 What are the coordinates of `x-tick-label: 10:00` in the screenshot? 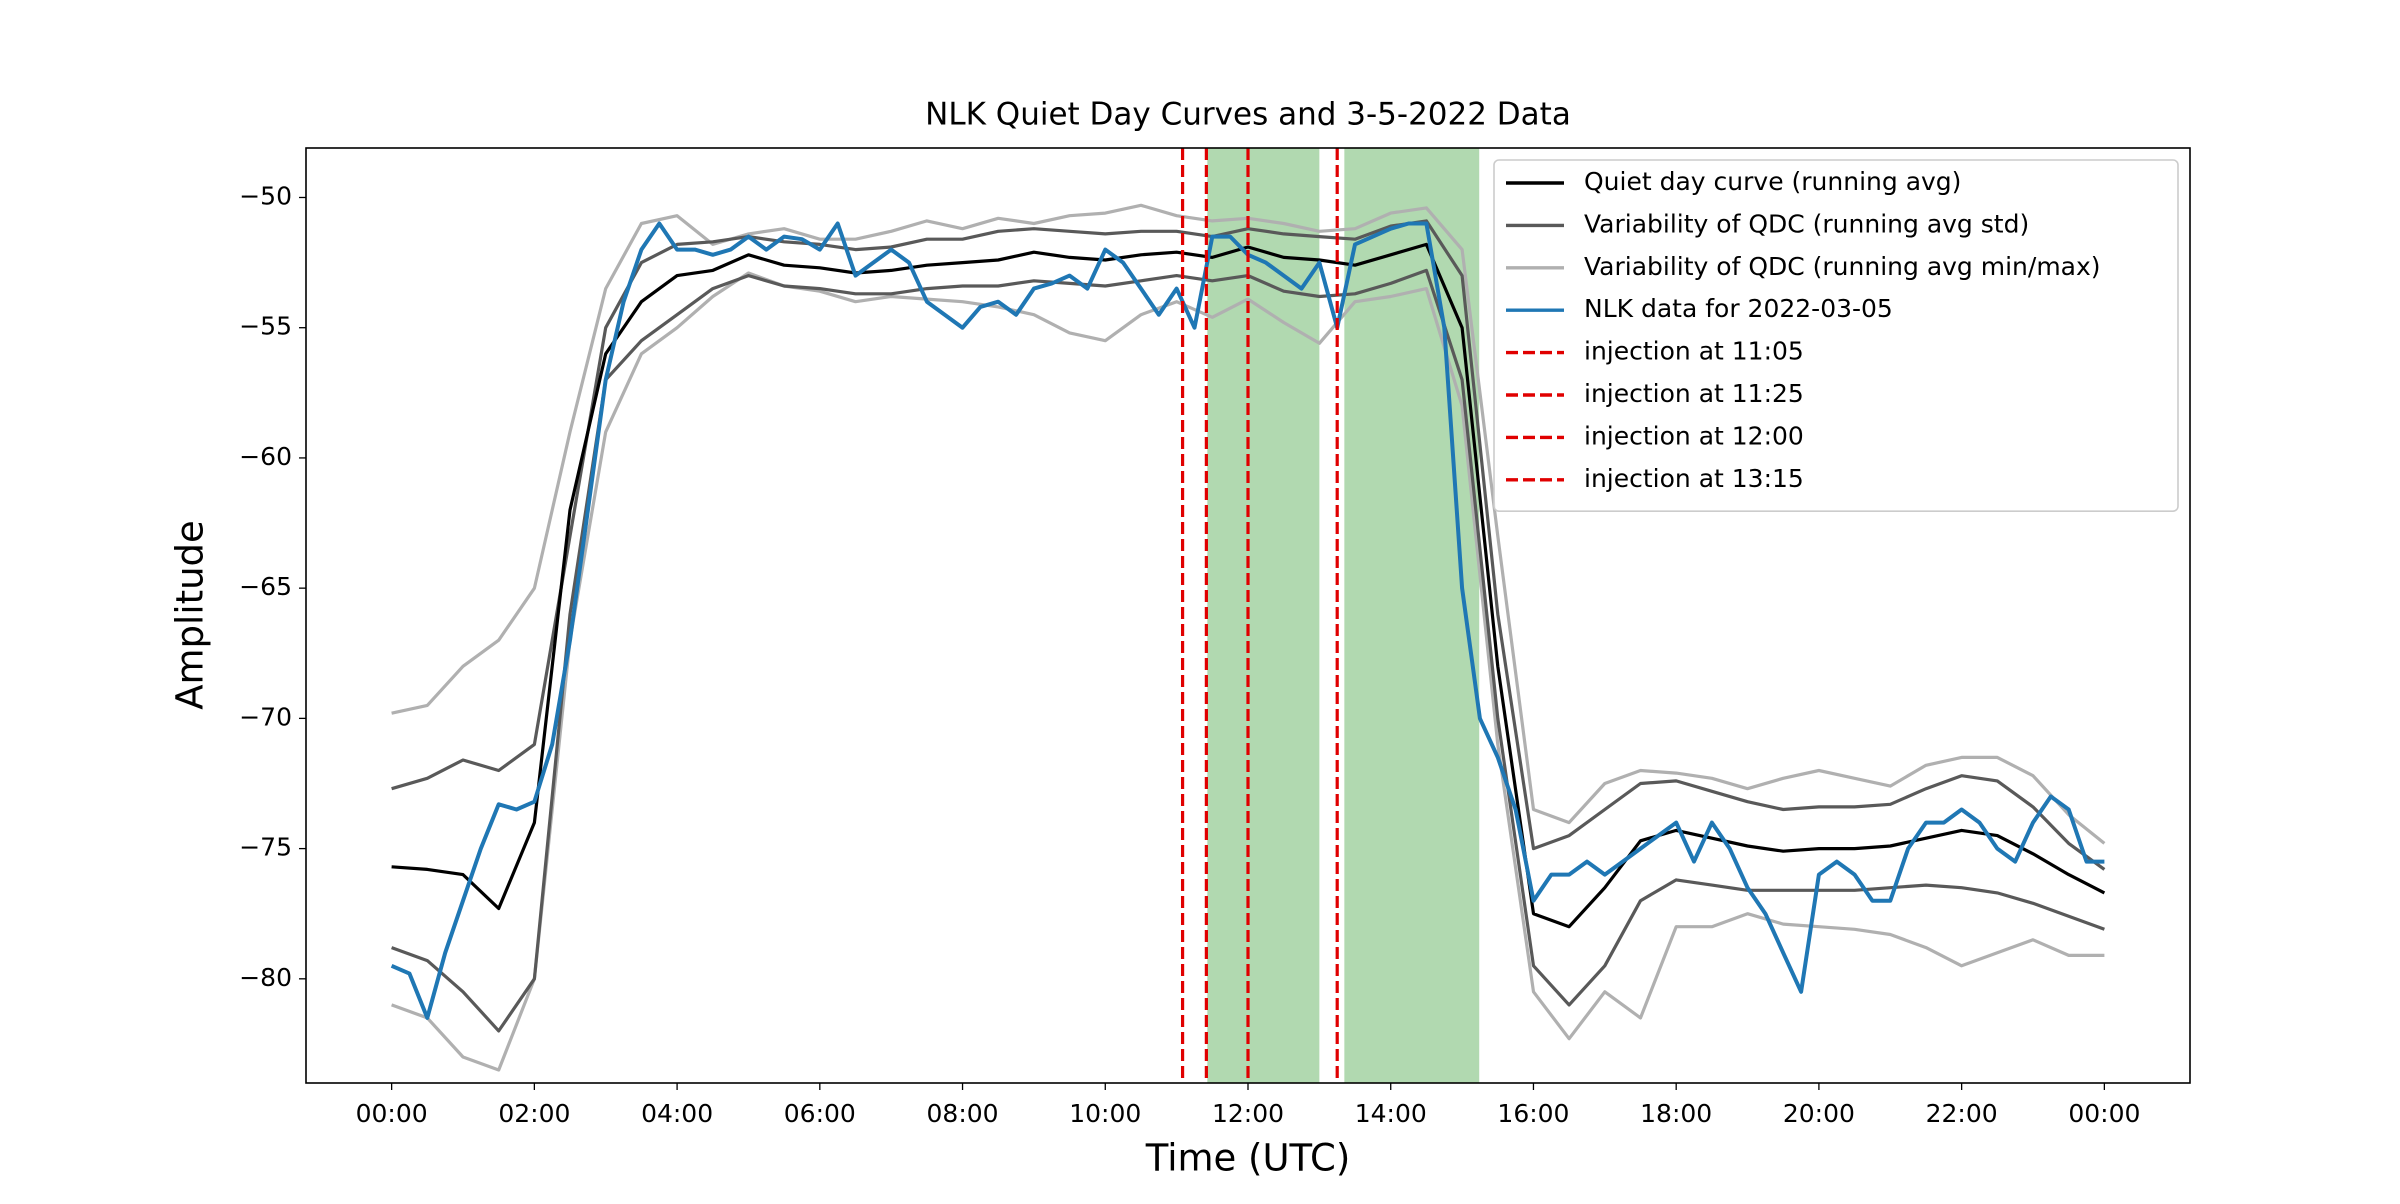 It's located at (1105, 1113).